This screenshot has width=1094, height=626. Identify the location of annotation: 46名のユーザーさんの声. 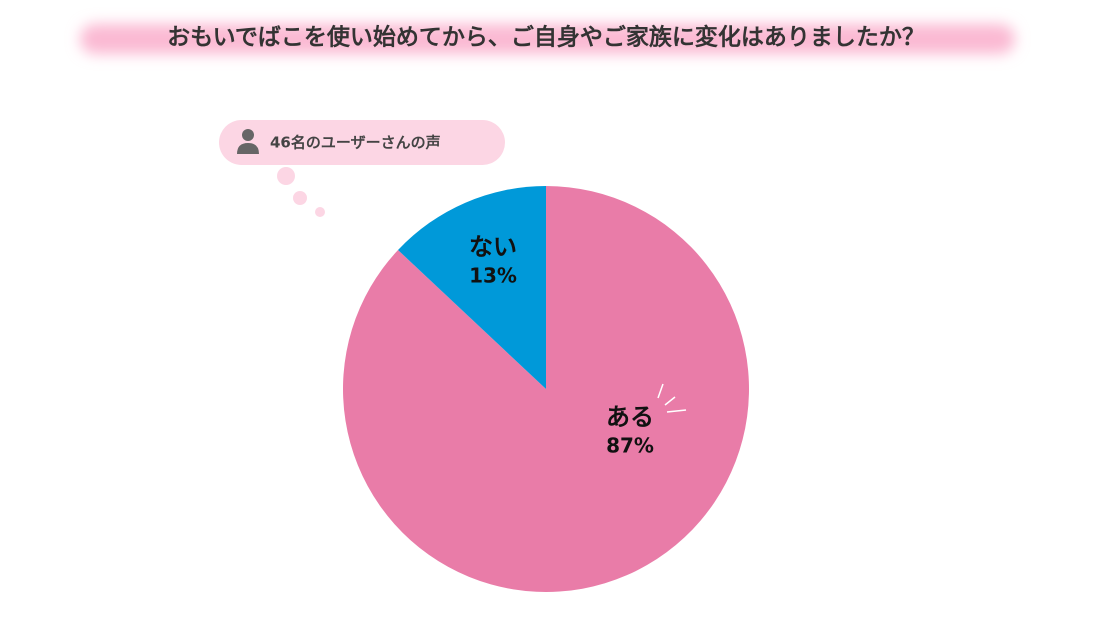
(355, 143).